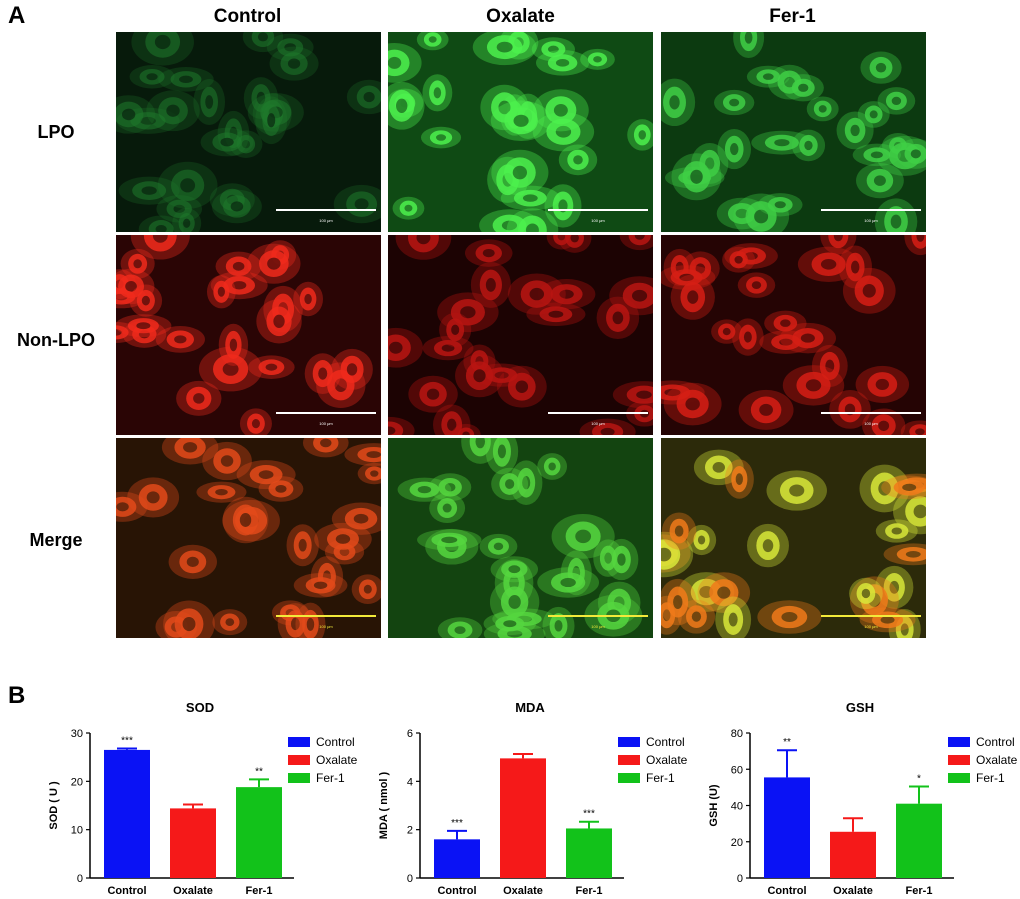 The width and height of the screenshot is (1020, 899). Describe the element at coordinates (410, 734) in the screenshot. I see `y-tick-label: 6` at that location.